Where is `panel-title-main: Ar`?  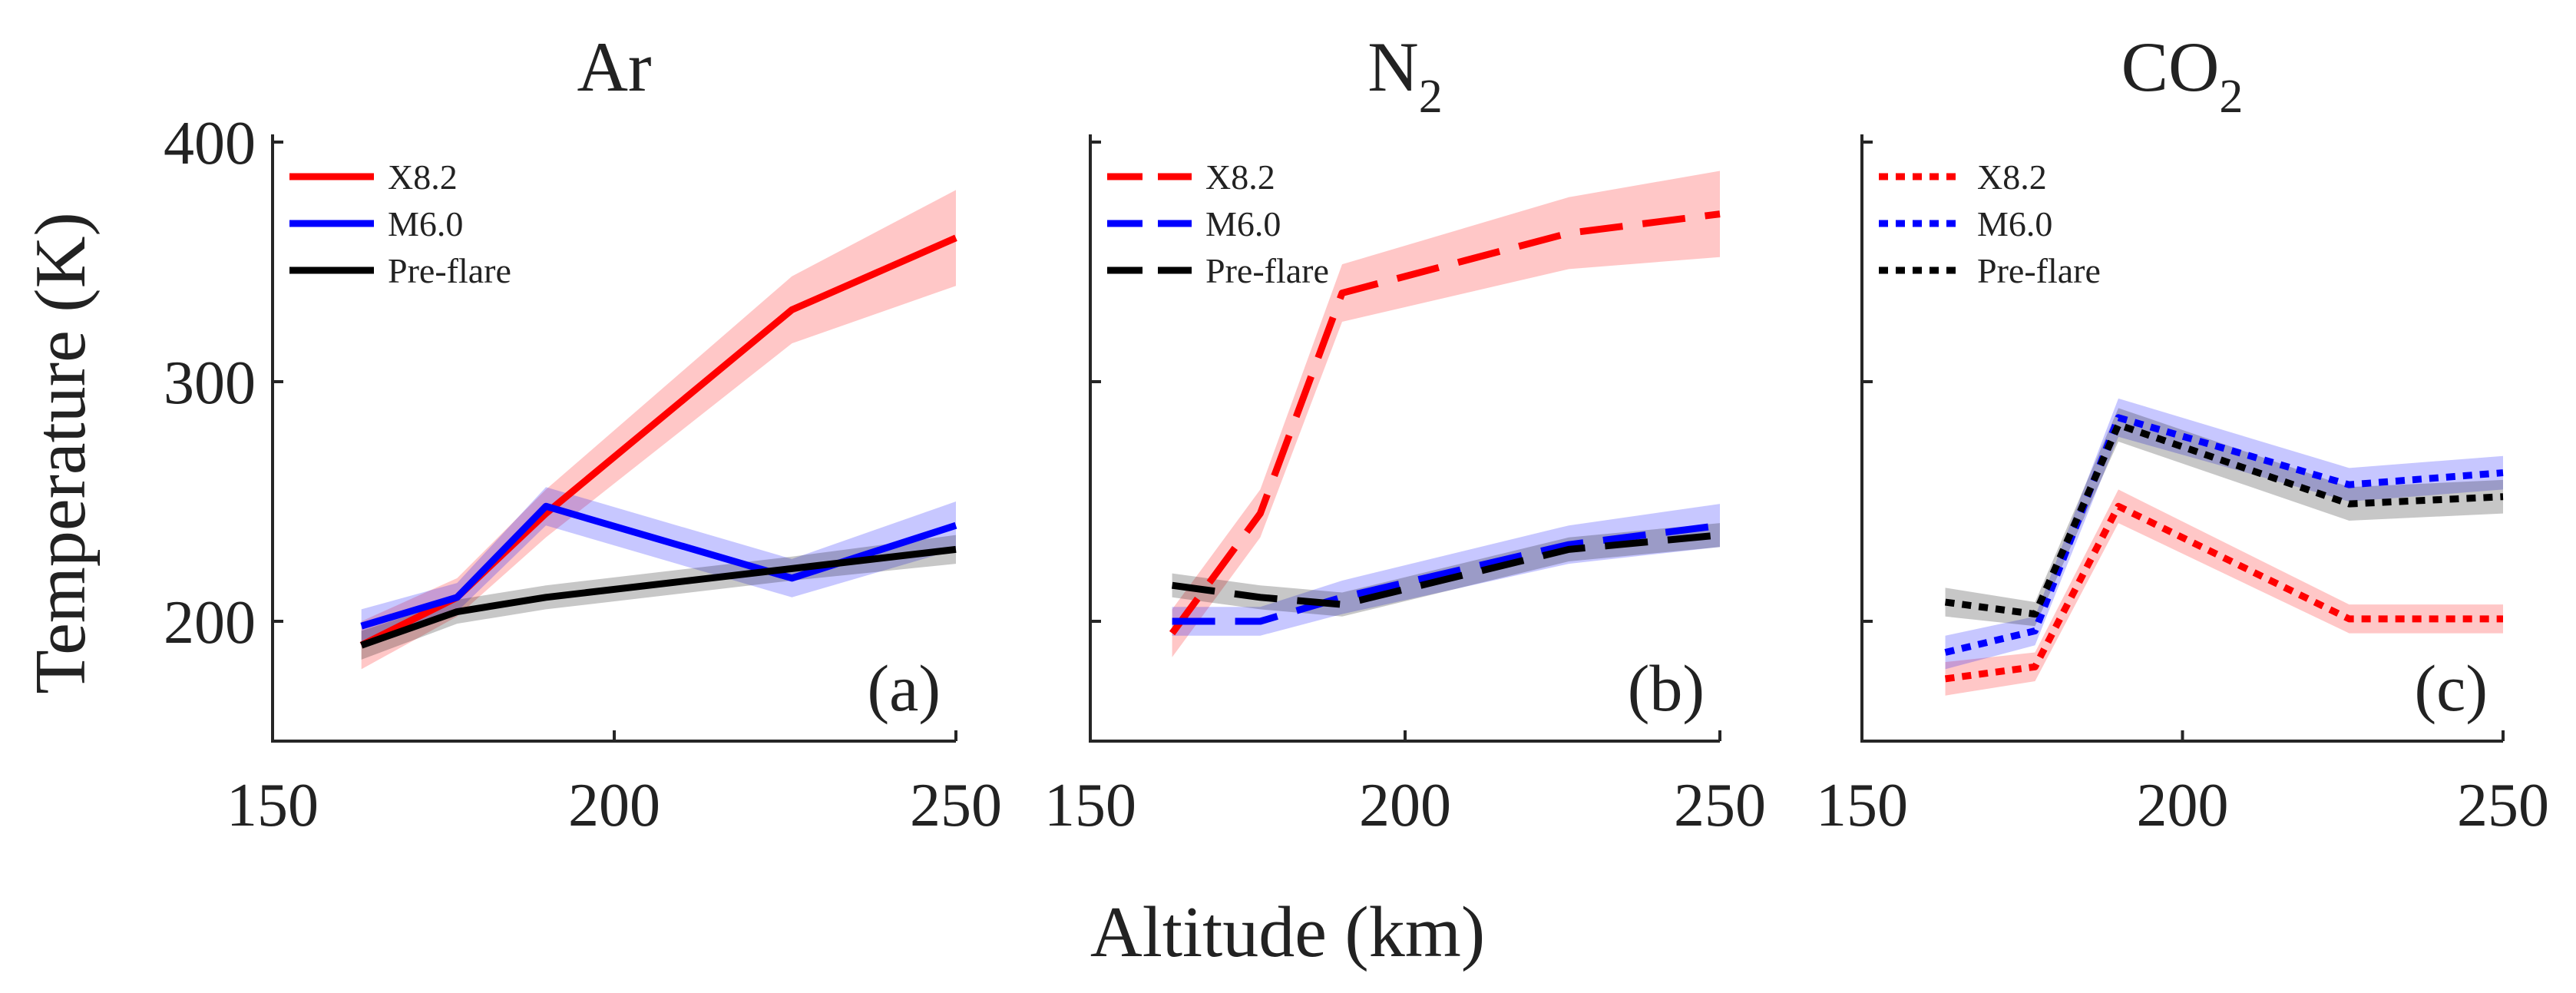
panel-title-main: Ar is located at coordinates (614, 67).